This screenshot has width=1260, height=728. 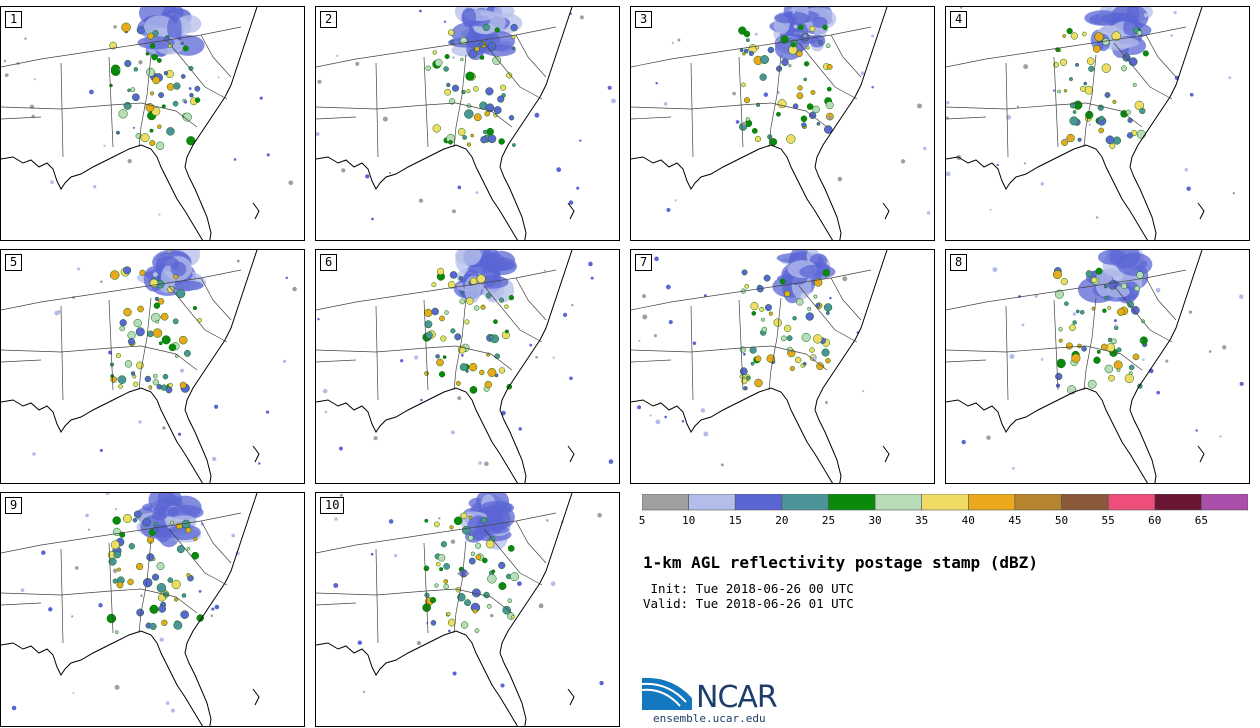 What do you see at coordinates (748, 603) in the screenshot?
I see `valid-time: Valid: Tue 2018-06-26 01 UTC` at bounding box center [748, 603].